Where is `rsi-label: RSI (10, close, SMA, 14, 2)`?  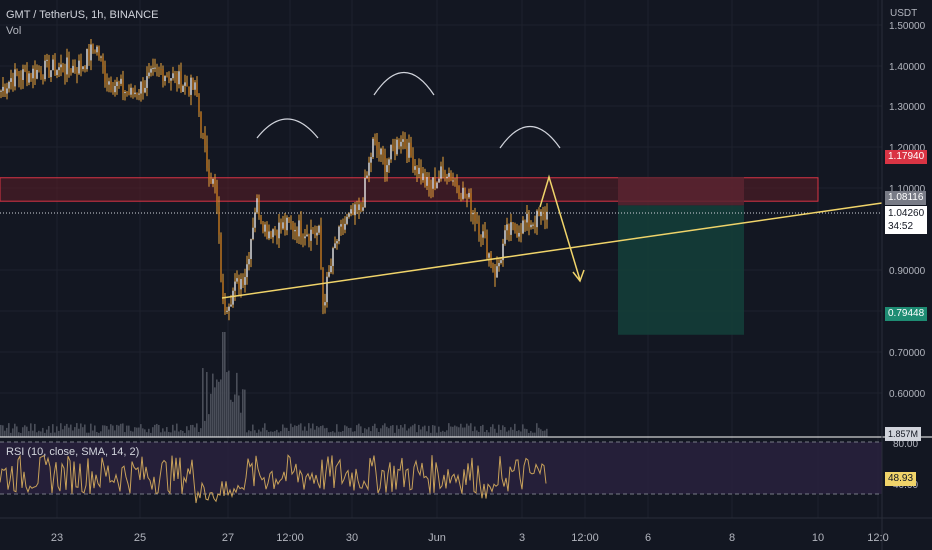 rsi-label: RSI (10, close, SMA, 14, 2) is located at coordinates (73, 452).